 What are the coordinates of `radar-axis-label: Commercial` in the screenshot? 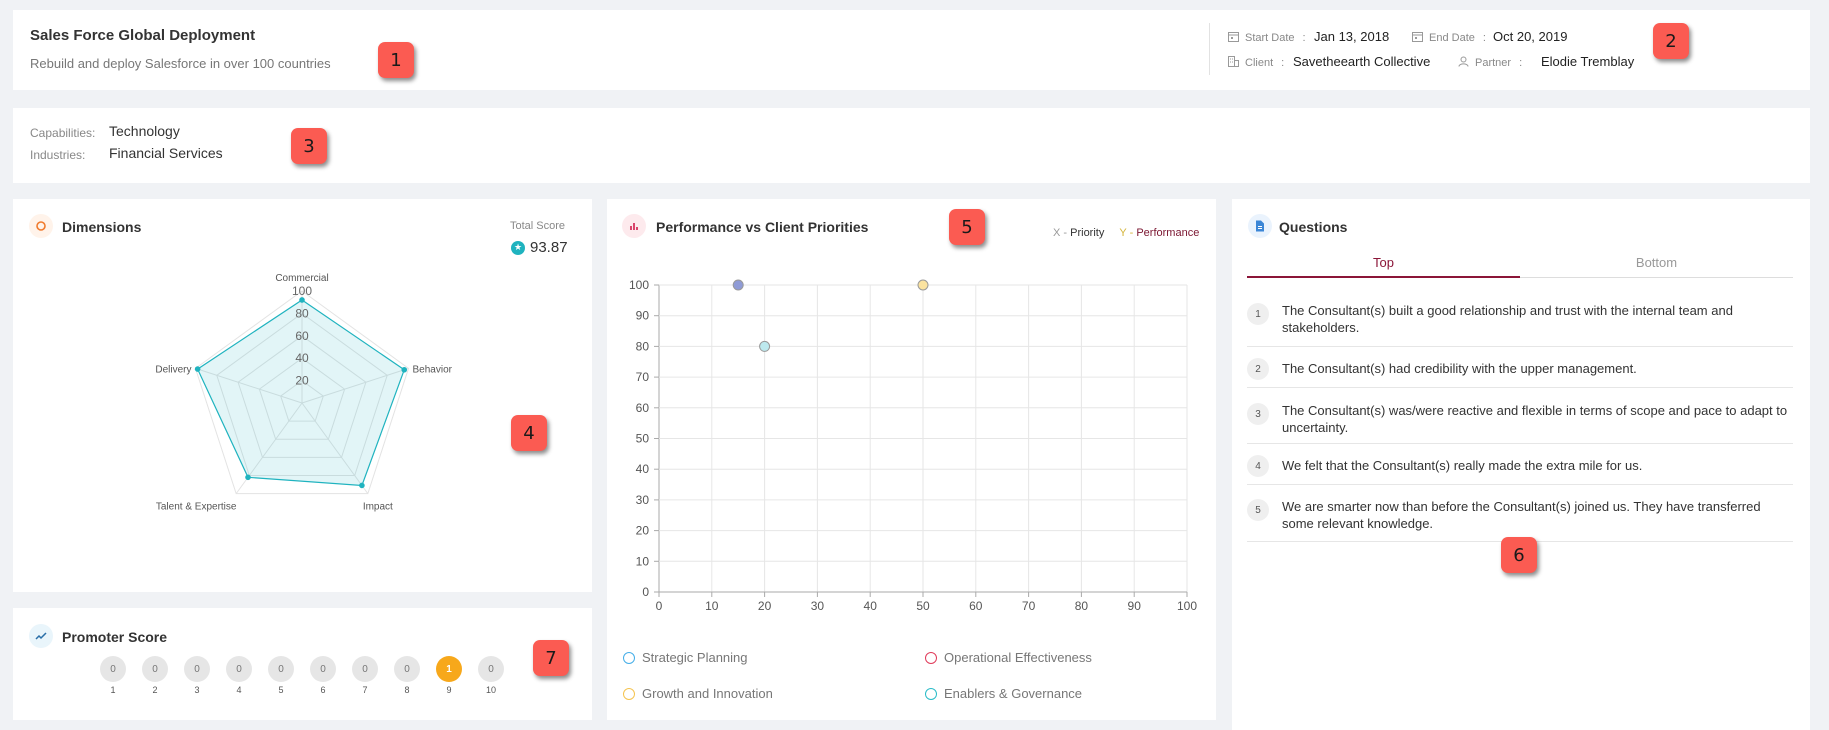 It's located at (301, 278).